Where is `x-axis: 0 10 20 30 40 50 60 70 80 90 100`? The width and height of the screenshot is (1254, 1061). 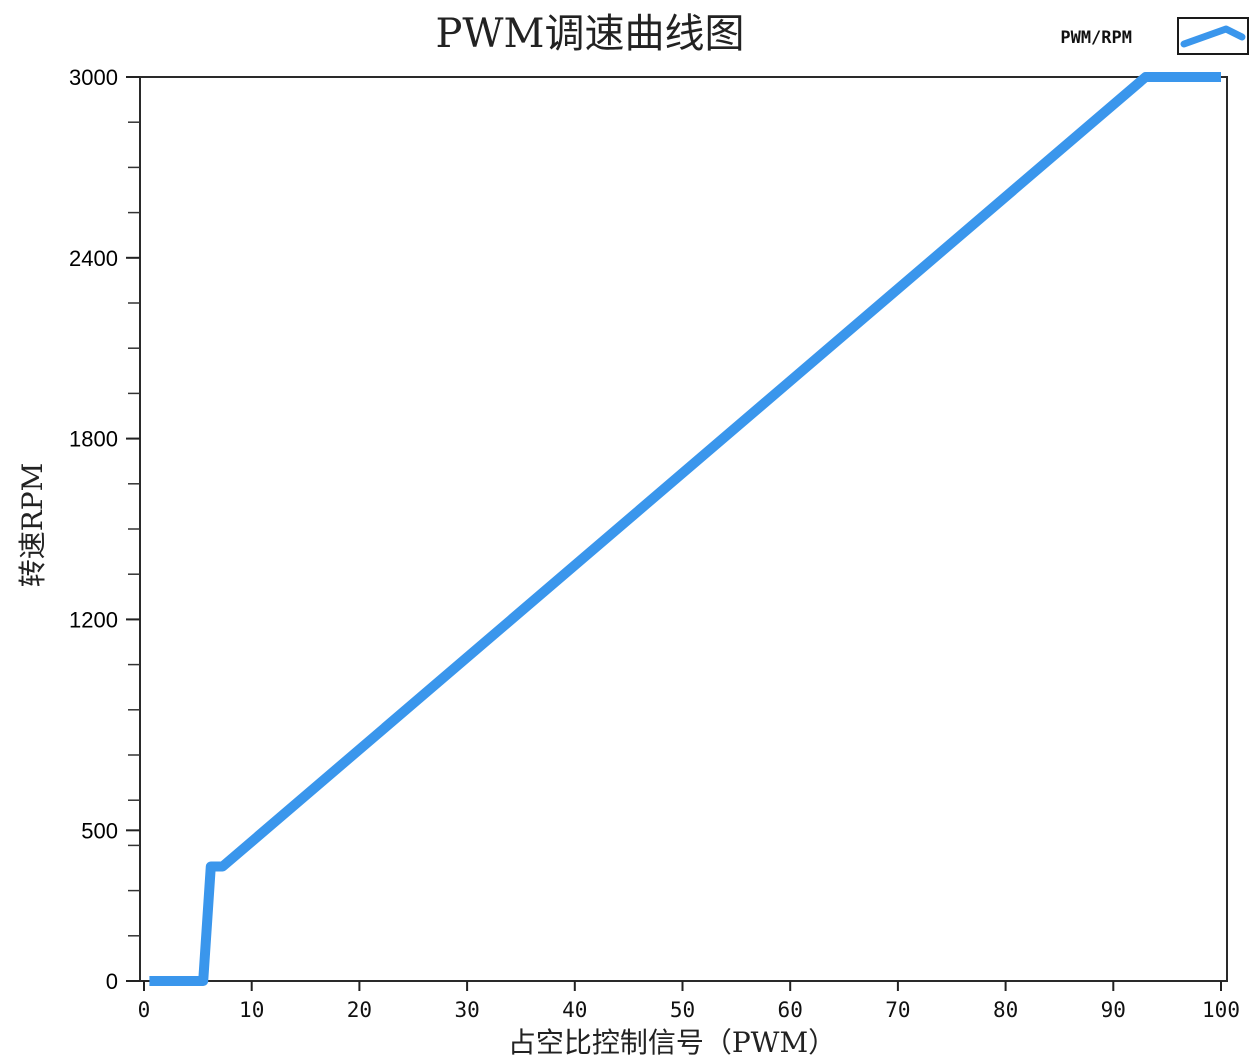
x-axis: 0 10 20 30 40 50 60 70 80 90 100 is located at coordinates (689, 1001).